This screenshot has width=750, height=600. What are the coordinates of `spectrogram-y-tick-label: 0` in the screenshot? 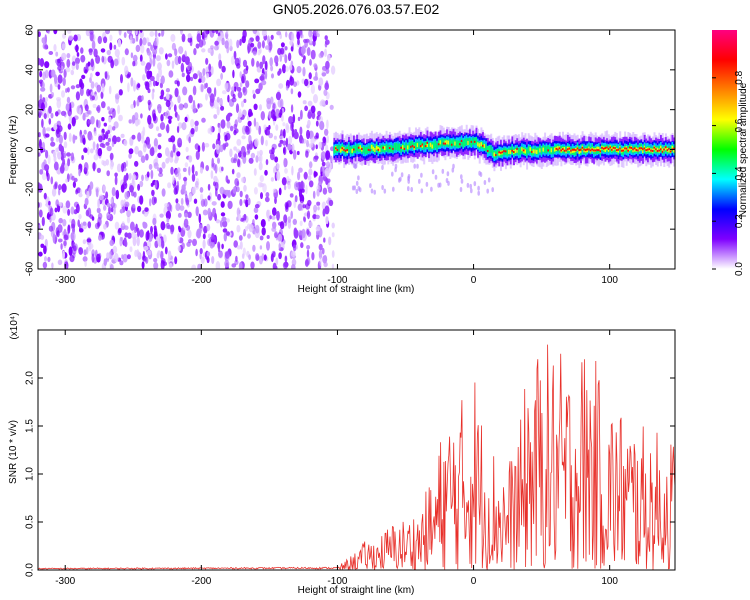 It's located at (30, 149).